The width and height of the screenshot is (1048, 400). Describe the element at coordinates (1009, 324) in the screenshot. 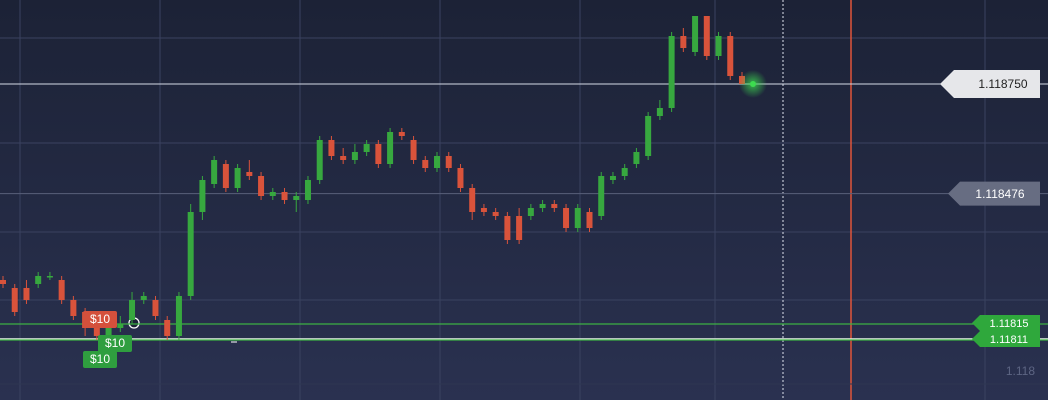

I see `trade-level-label: 1.11815` at that location.